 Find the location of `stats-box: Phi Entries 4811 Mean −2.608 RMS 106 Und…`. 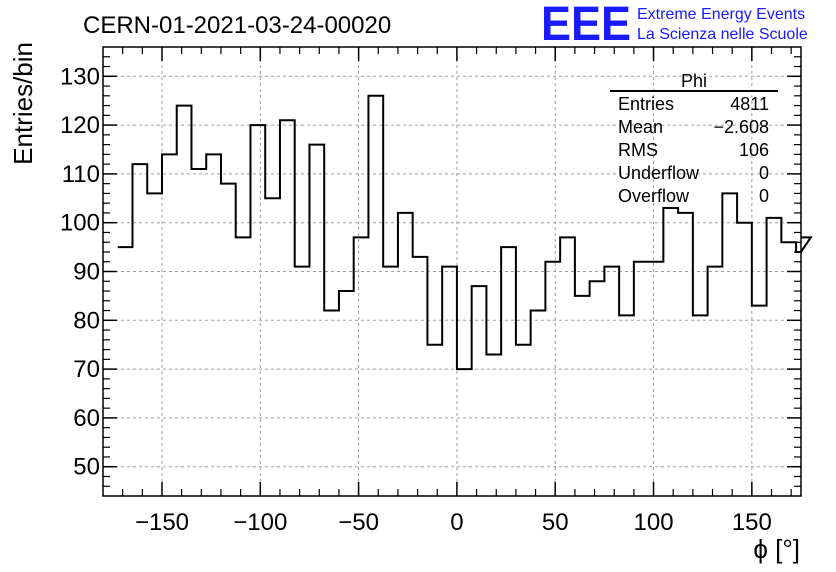

stats-box: Phi Entries 4811 Mean −2.608 RMS 106 Und… is located at coordinates (694, 138).